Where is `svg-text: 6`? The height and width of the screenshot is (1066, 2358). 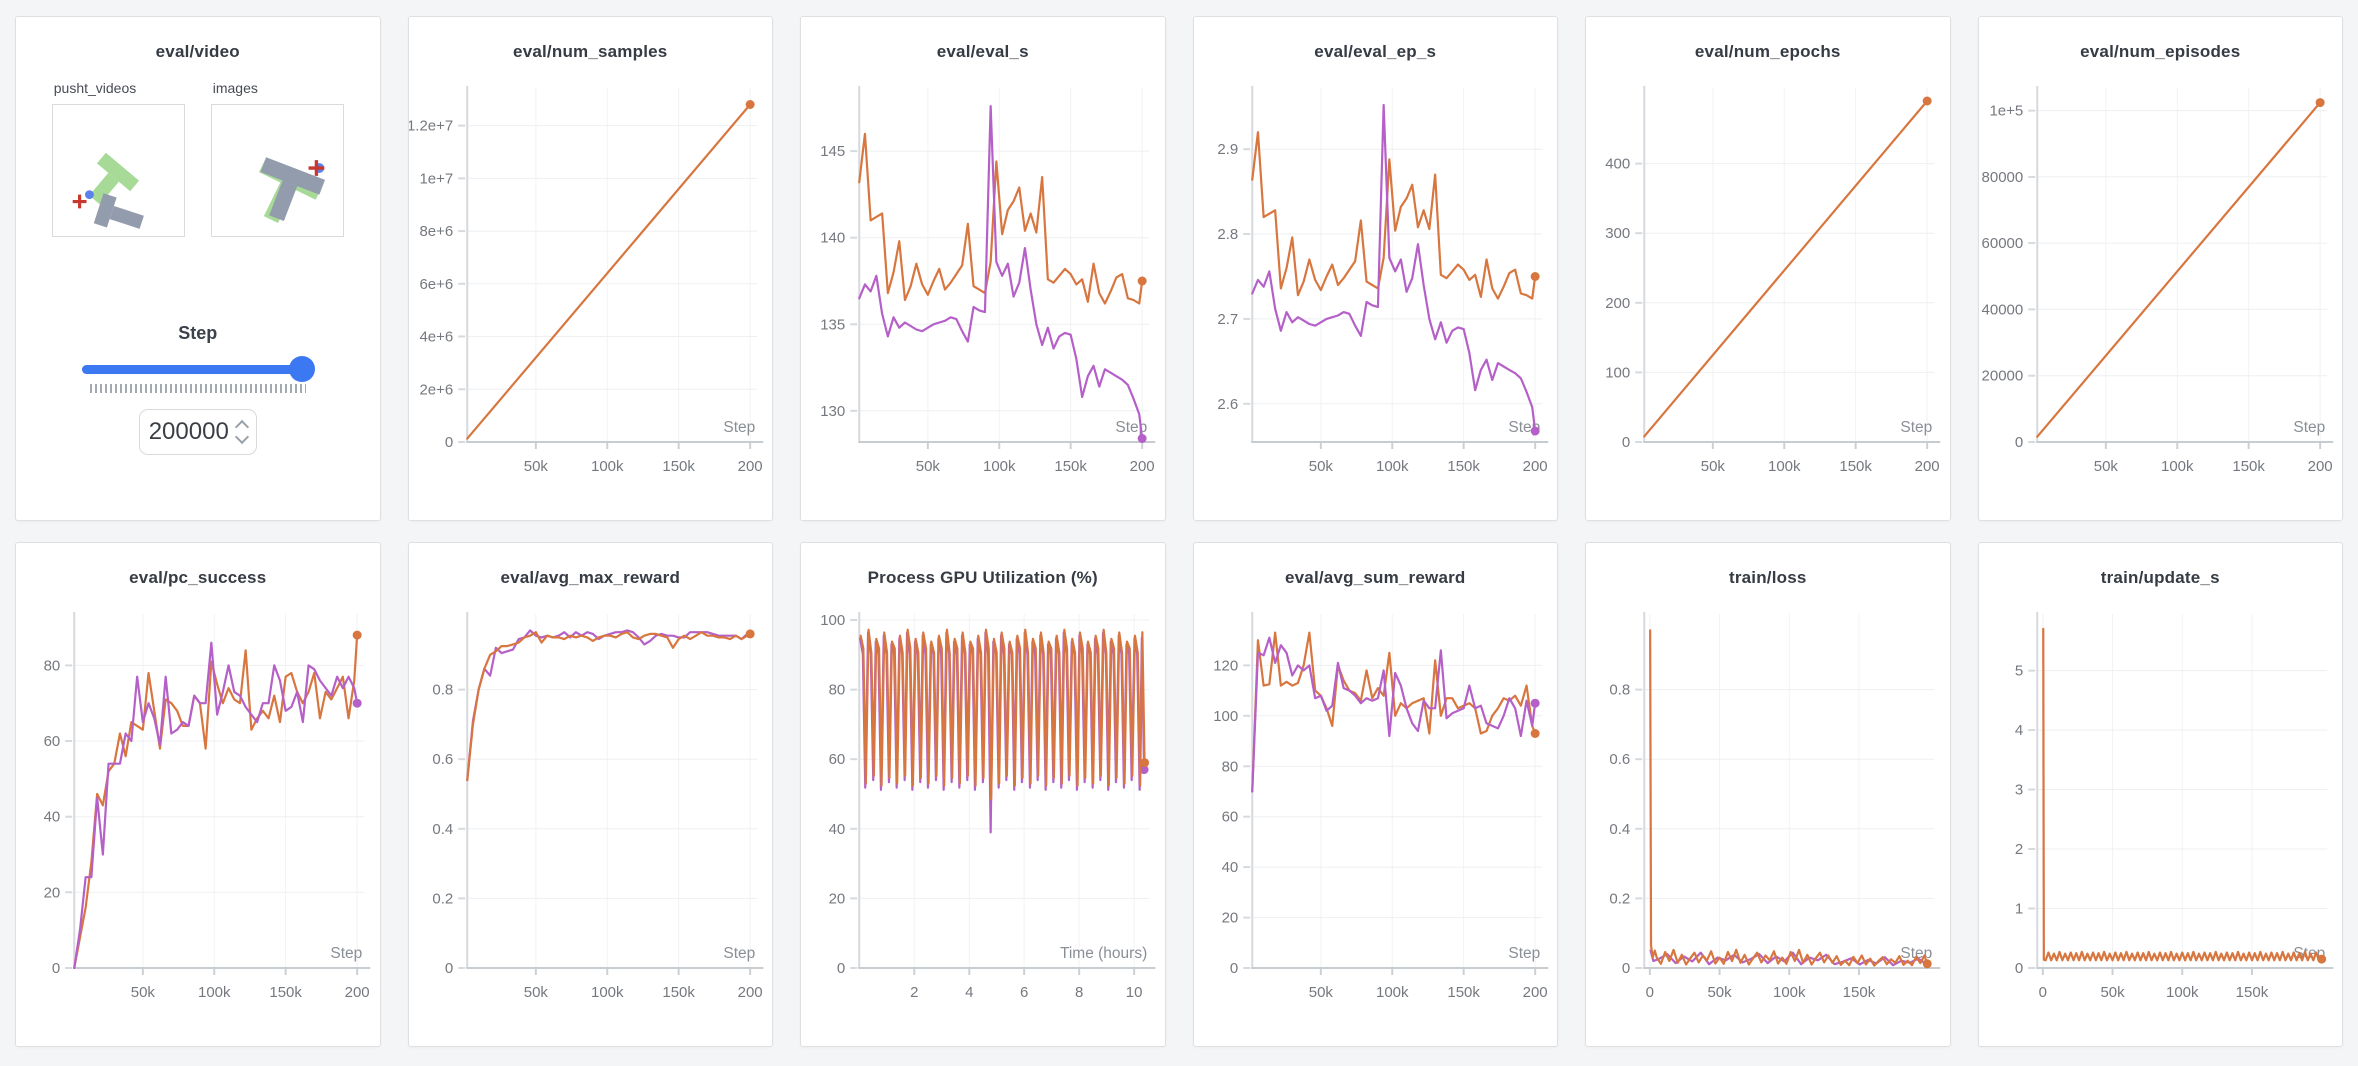
svg-text: 6 is located at coordinates (1024, 992).